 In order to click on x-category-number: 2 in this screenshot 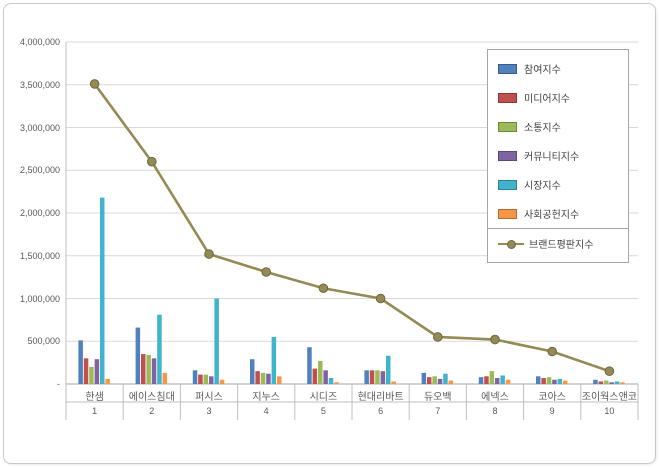, I will do `click(152, 411)`.